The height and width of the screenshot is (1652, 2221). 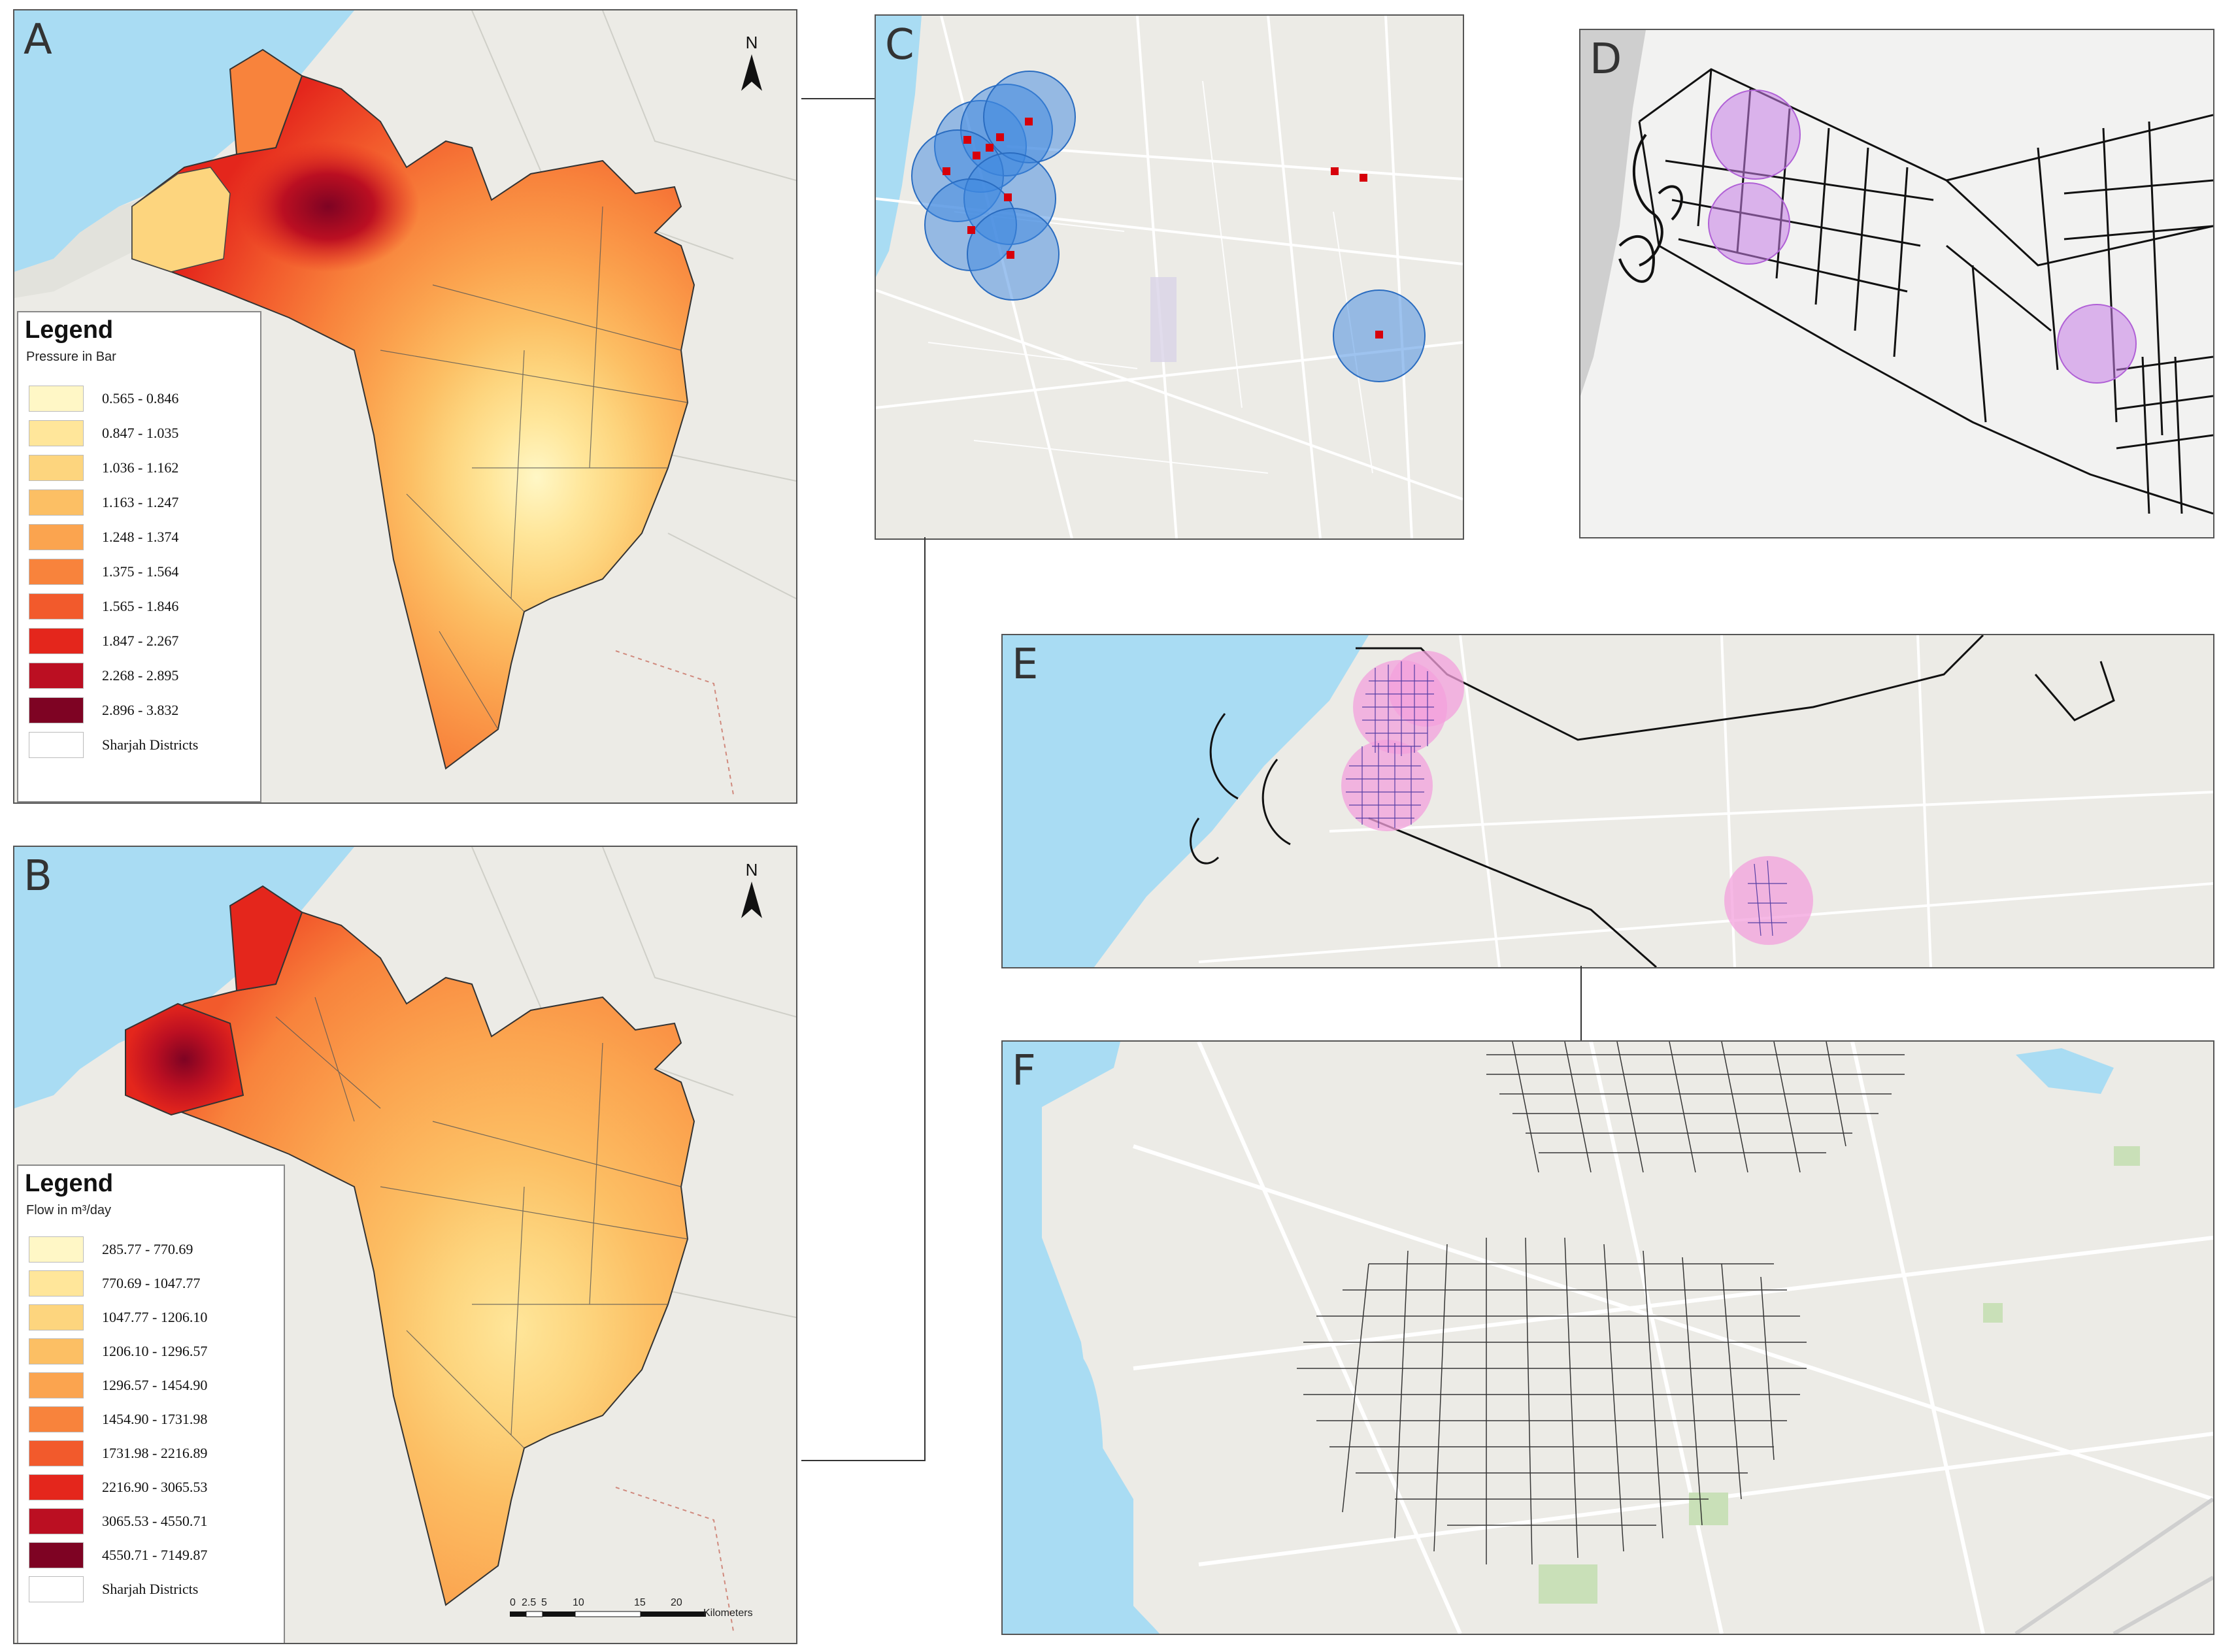 What do you see at coordinates (608, 1614) in the screenshot?
I see `scale-bar-graphic` at bounding box center [608, 1614].